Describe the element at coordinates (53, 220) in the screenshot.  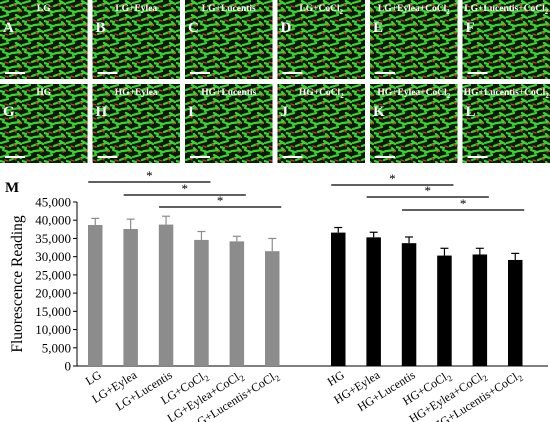
I see `y-tick-label: 40,000` at that location.